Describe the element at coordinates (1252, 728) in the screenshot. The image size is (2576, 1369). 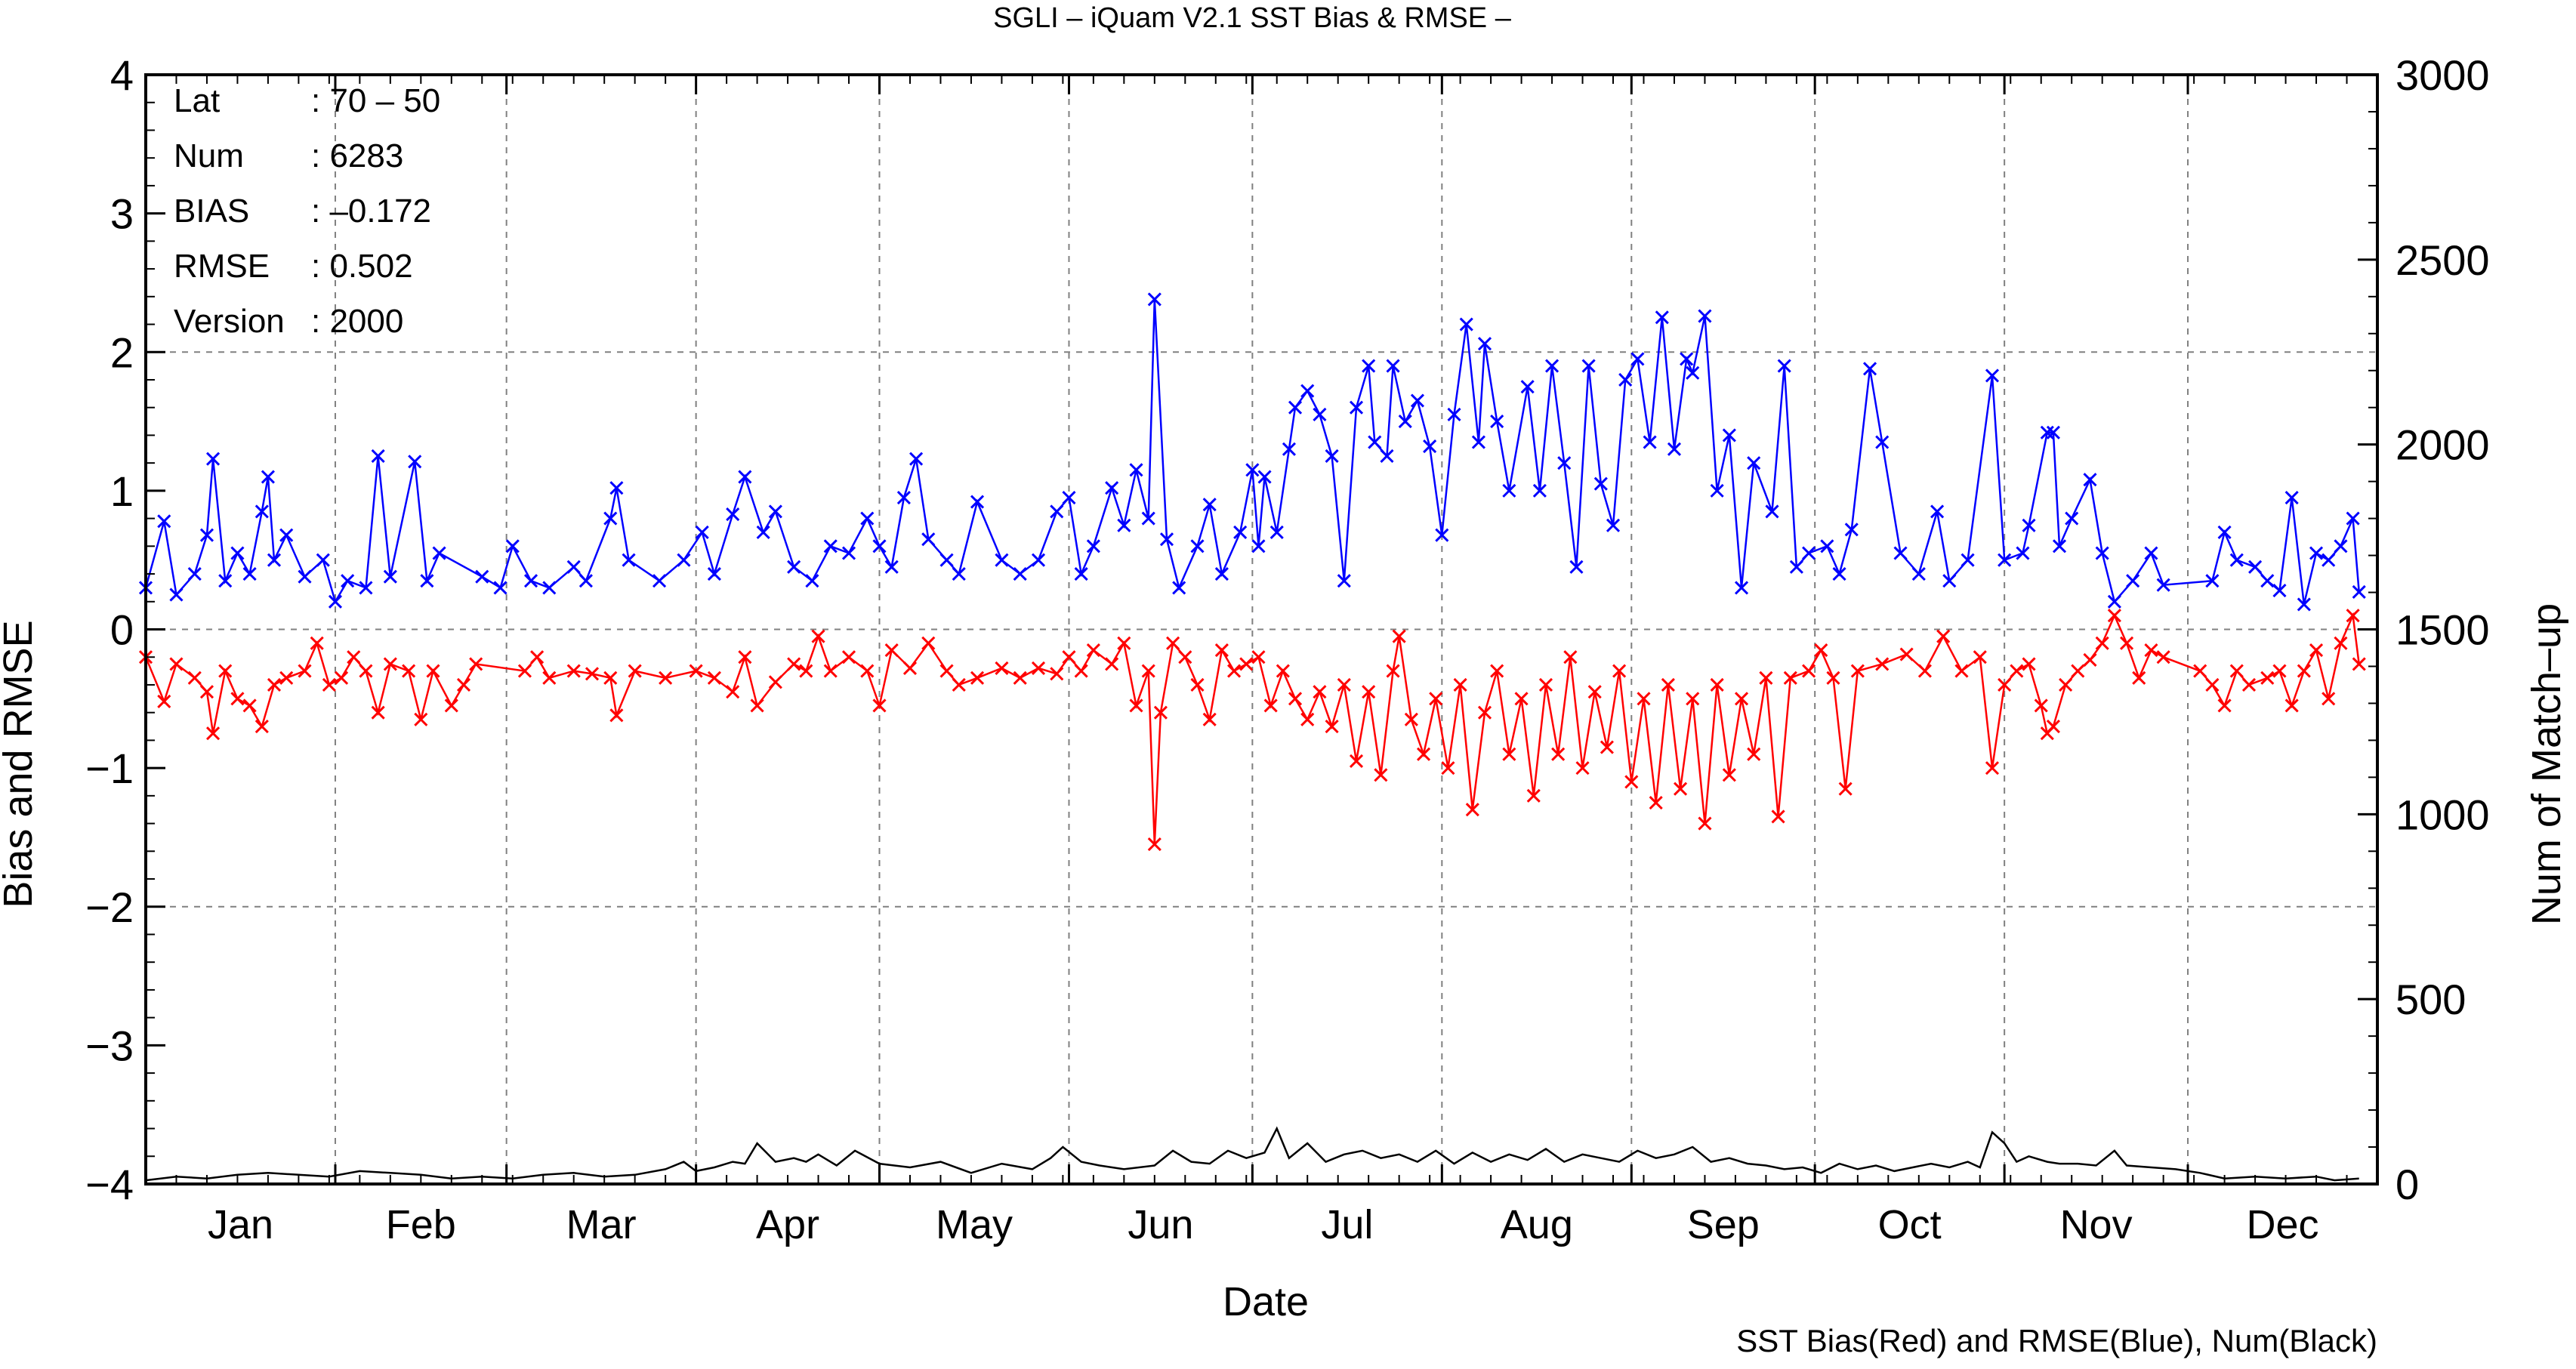
I see `series-line-bias` at that location.